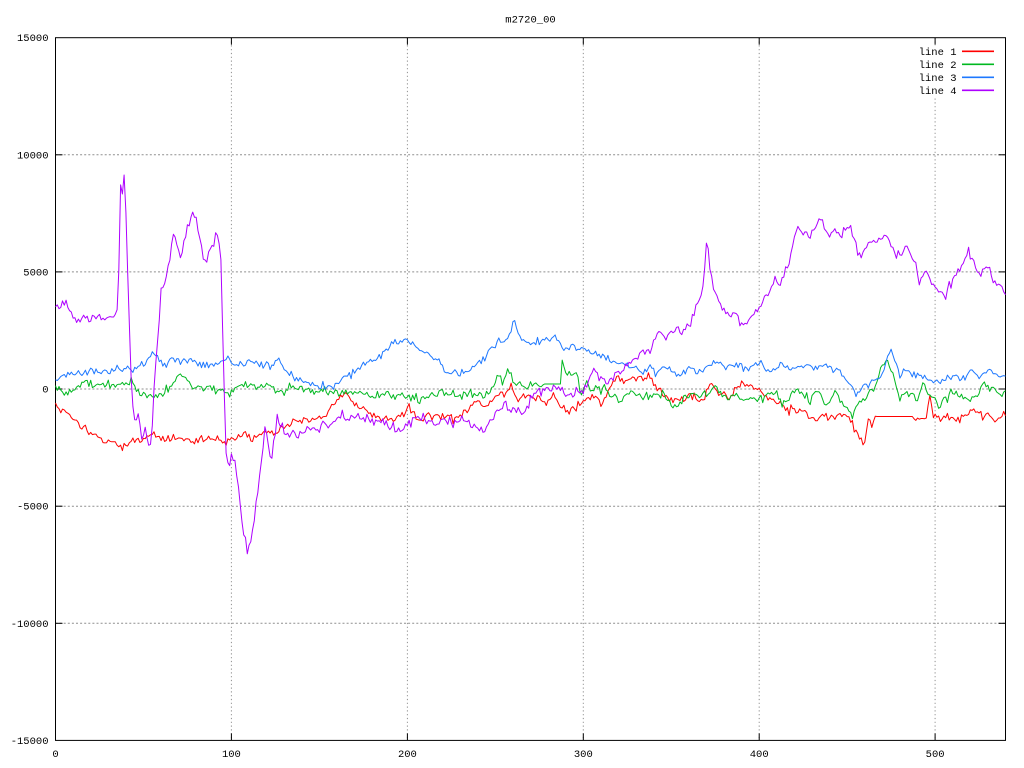 This screenshot has width=1024, height=768. I want to click on svg-text: 400, so click(759, 755).